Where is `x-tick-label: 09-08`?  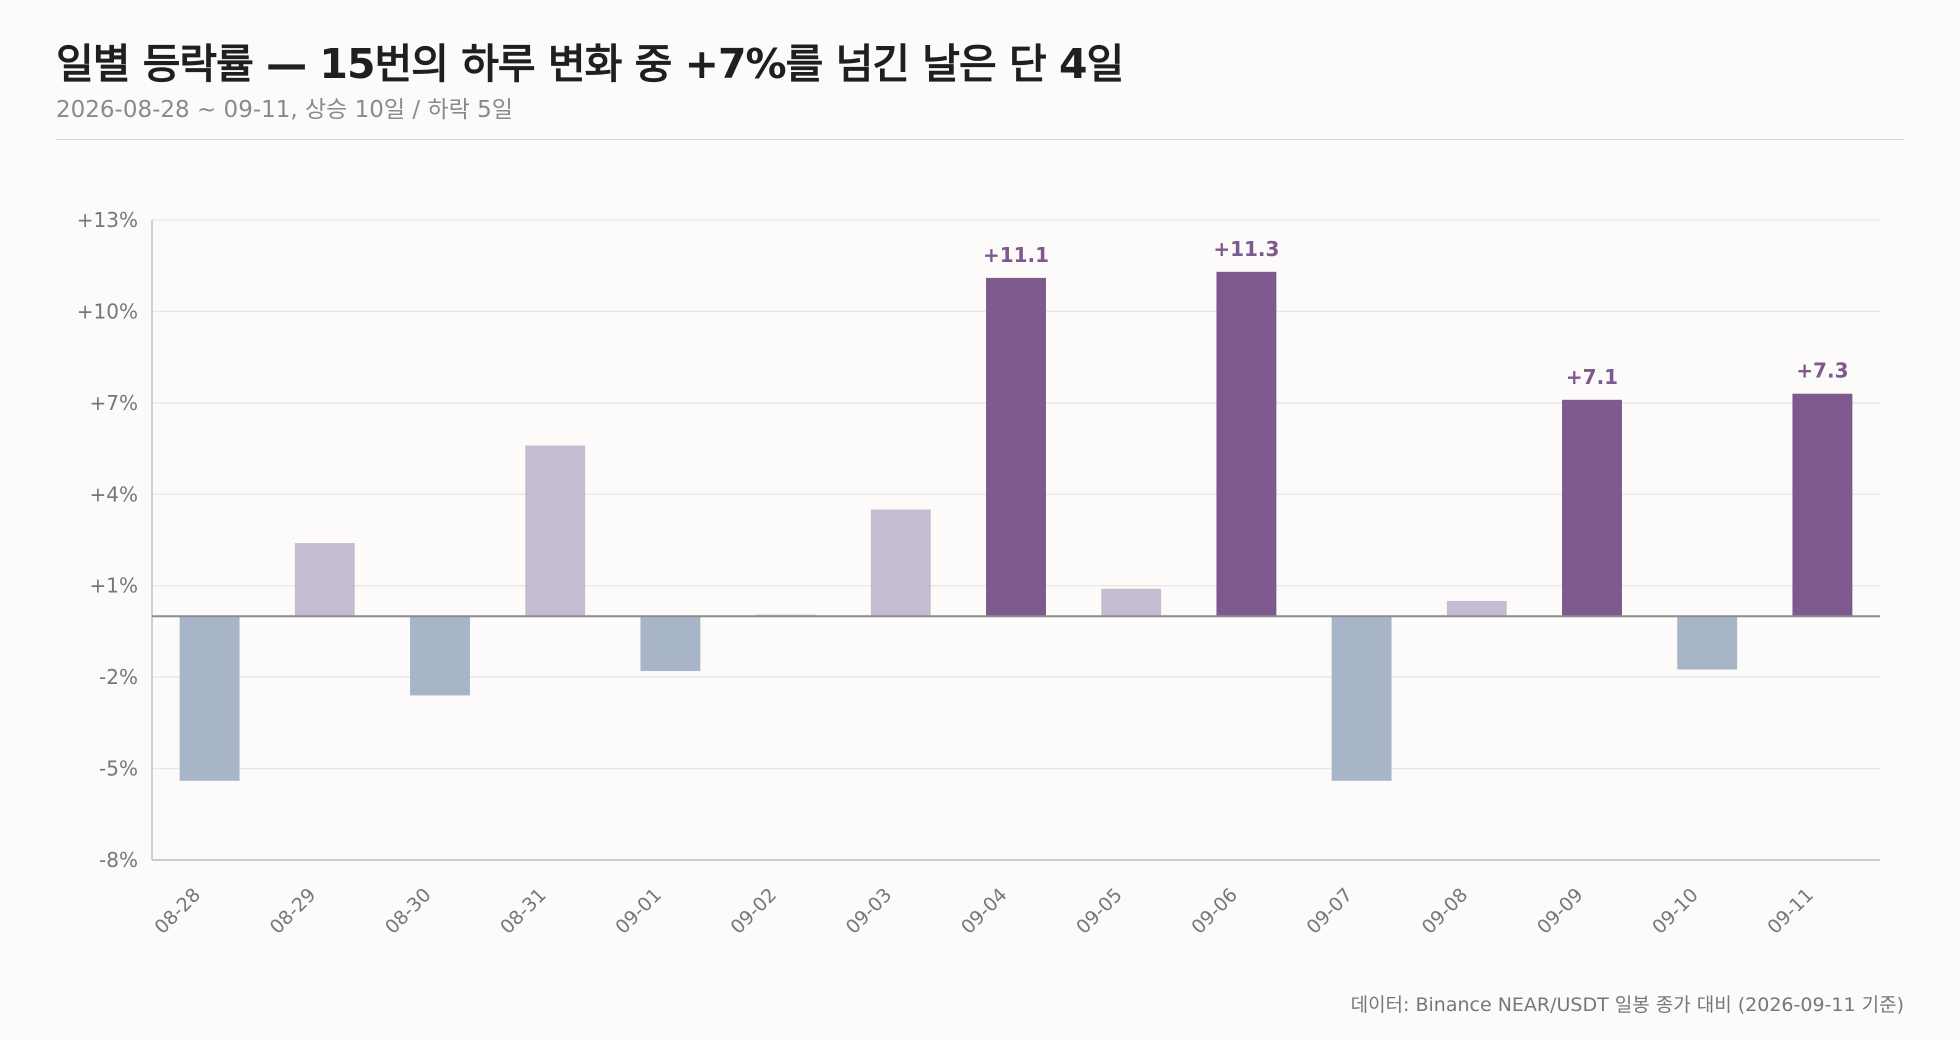
x-tick-label: 09-08 is located at coordinates (1445, 911).